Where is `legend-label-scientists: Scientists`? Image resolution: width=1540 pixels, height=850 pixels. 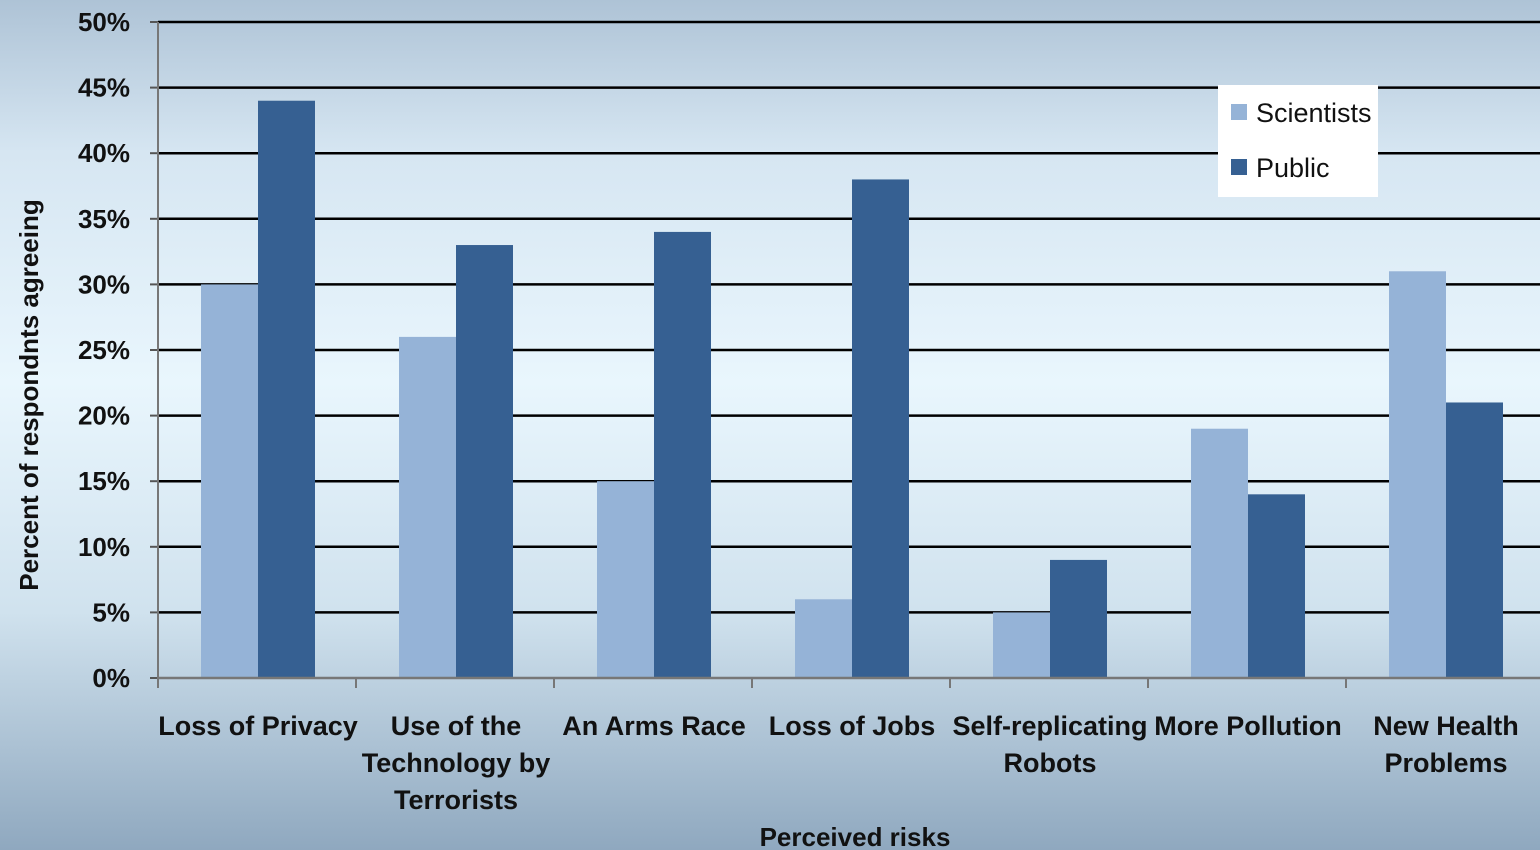 legend-label-scientists: Scientists is located at coordinates (1314, 113).